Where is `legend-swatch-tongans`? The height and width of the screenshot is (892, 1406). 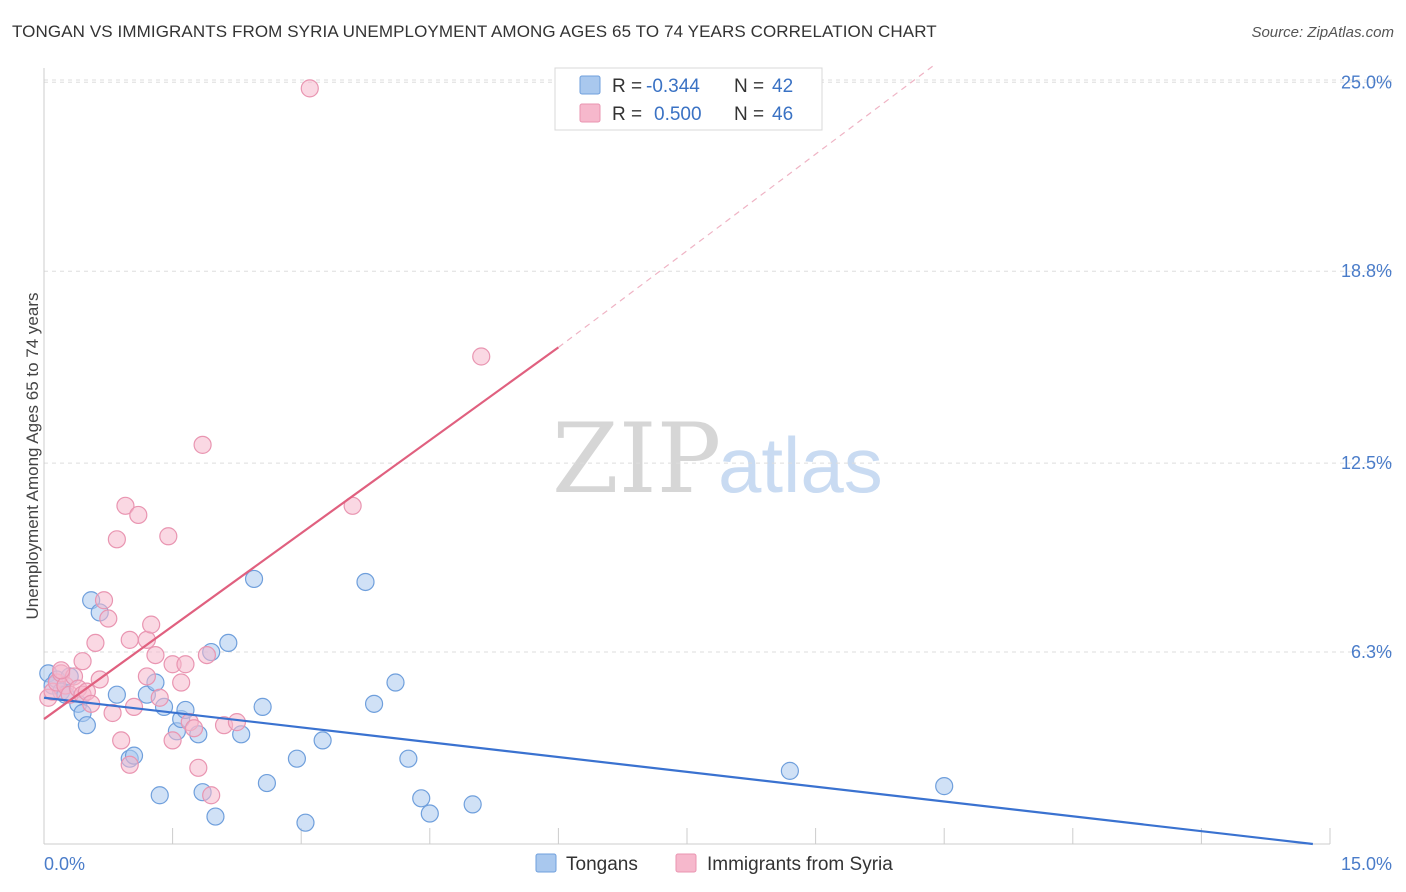
legend-swatch-tongans is located at coordinates (590, 85).